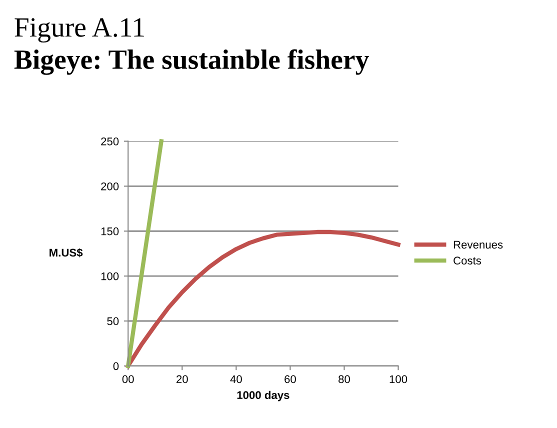 This screenshot has height=428, width=557. I want to click on y-tick-label: 200, so click(110, 186).